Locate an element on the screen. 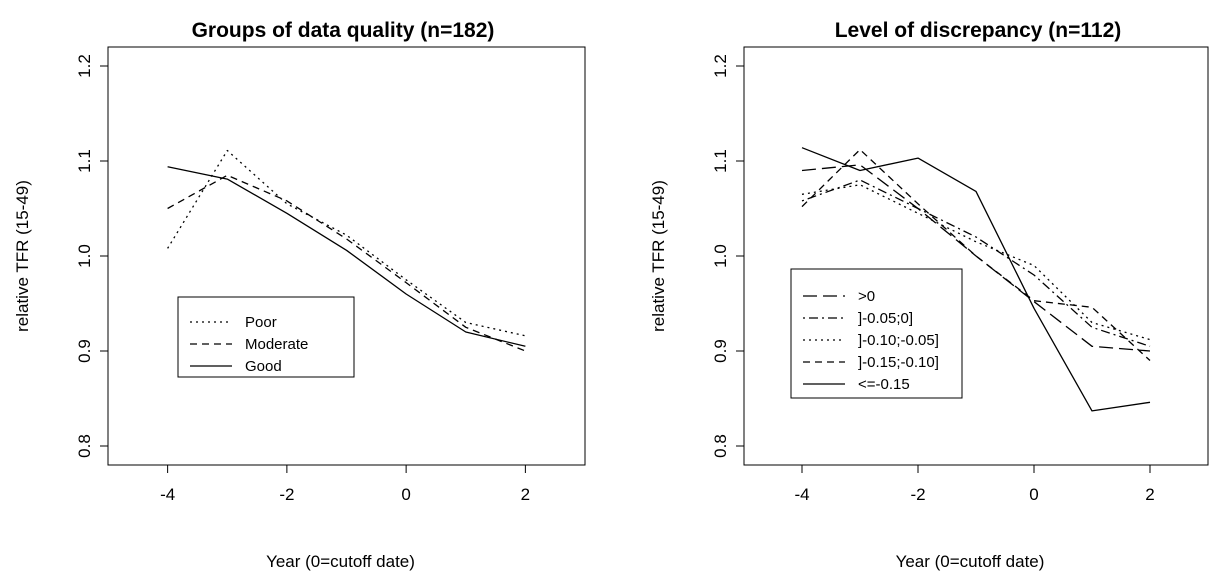 The image size is (1215, 573). legend: Poor Moderate Good is located at coordinates (266, 337).